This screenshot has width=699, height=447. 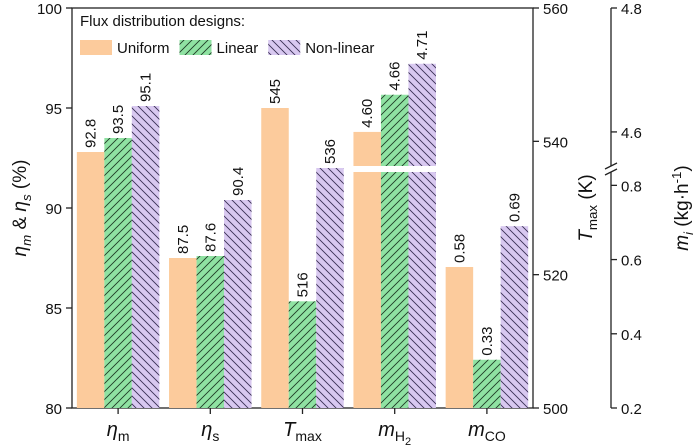 What do you see at coordinates (400, 436) in the screenshot?
I see `x-tick-label-part: H` at bounding box center [400, 436].